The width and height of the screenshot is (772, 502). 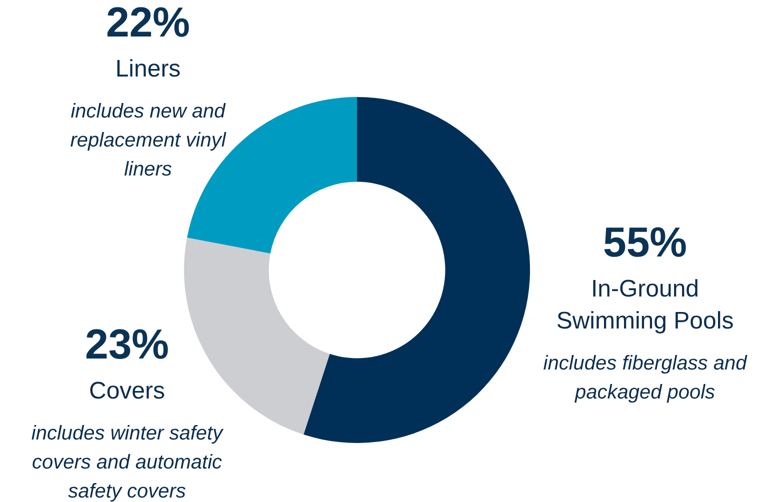 I want to click on slice-label: In-Ground Swimming Pools, so click(x=645, y=305).